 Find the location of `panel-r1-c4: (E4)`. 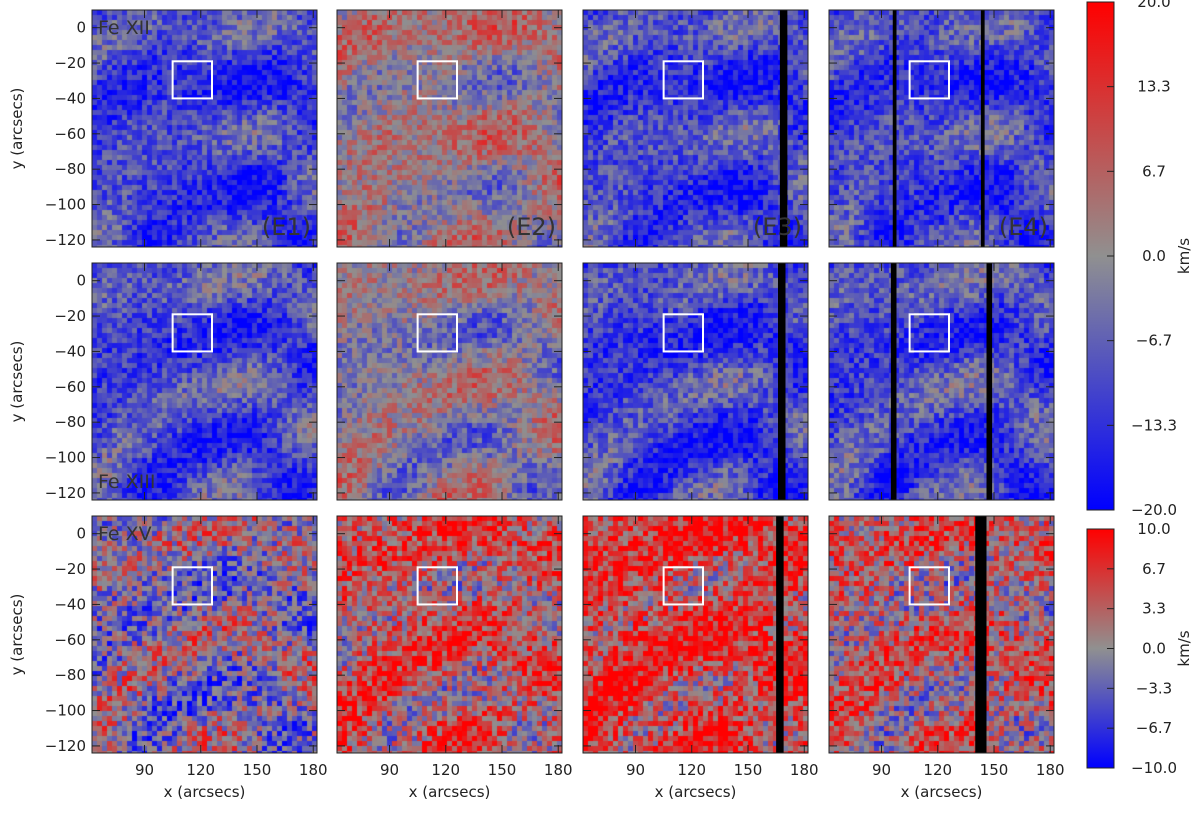

panel-r1-c4: (E4) is located at coordinates (941, 128).